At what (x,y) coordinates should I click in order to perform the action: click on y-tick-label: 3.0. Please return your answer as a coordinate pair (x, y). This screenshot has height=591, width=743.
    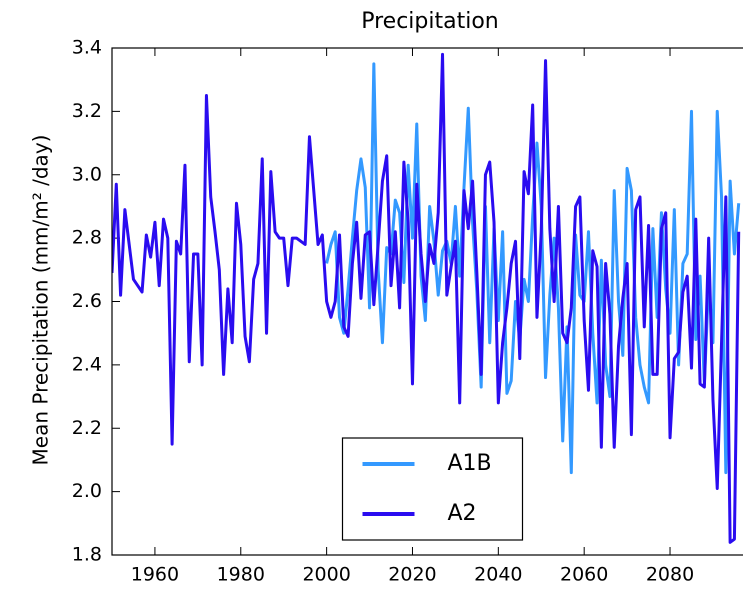
    Looking at the image, I should click on (87, 174).